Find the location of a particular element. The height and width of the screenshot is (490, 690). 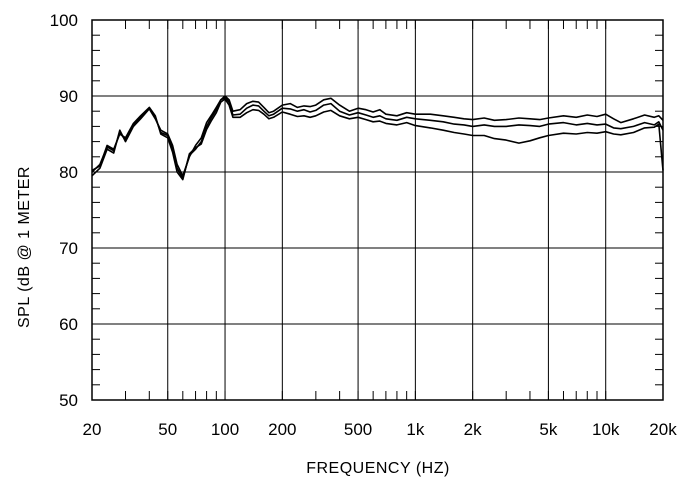

x-tick-label: 10k is located at coordinates (606, 429).